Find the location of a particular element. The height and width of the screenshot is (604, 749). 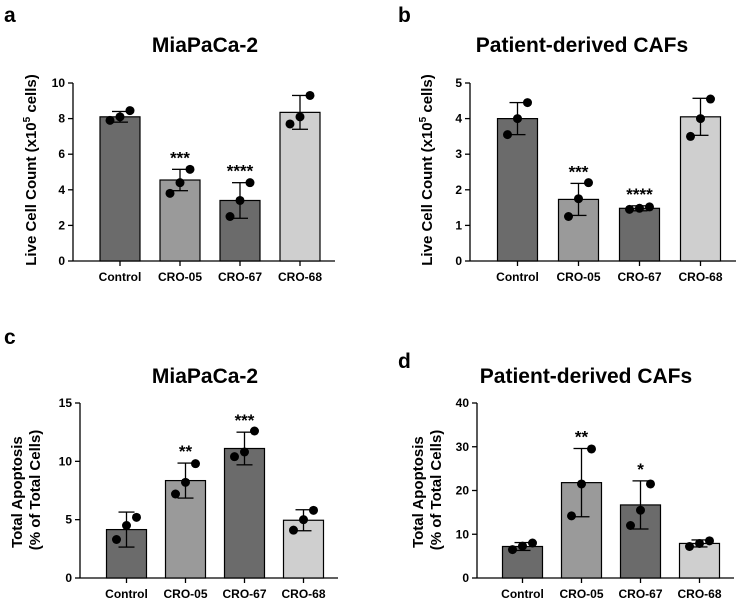

plot-area: 0 1 2 3 4 5 Control CRO-05 *** CRO-67 **** CRO-68 is located at coordinates (595, 180).